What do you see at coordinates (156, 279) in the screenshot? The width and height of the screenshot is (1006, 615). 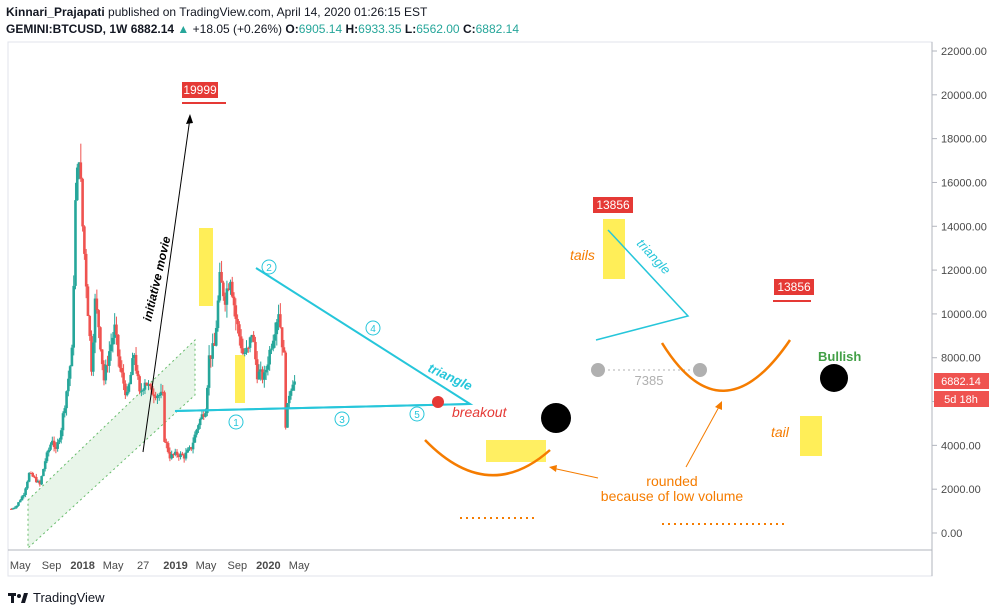 I see `initiative-move-label: initiative movie` at bounding box center [156, 279].